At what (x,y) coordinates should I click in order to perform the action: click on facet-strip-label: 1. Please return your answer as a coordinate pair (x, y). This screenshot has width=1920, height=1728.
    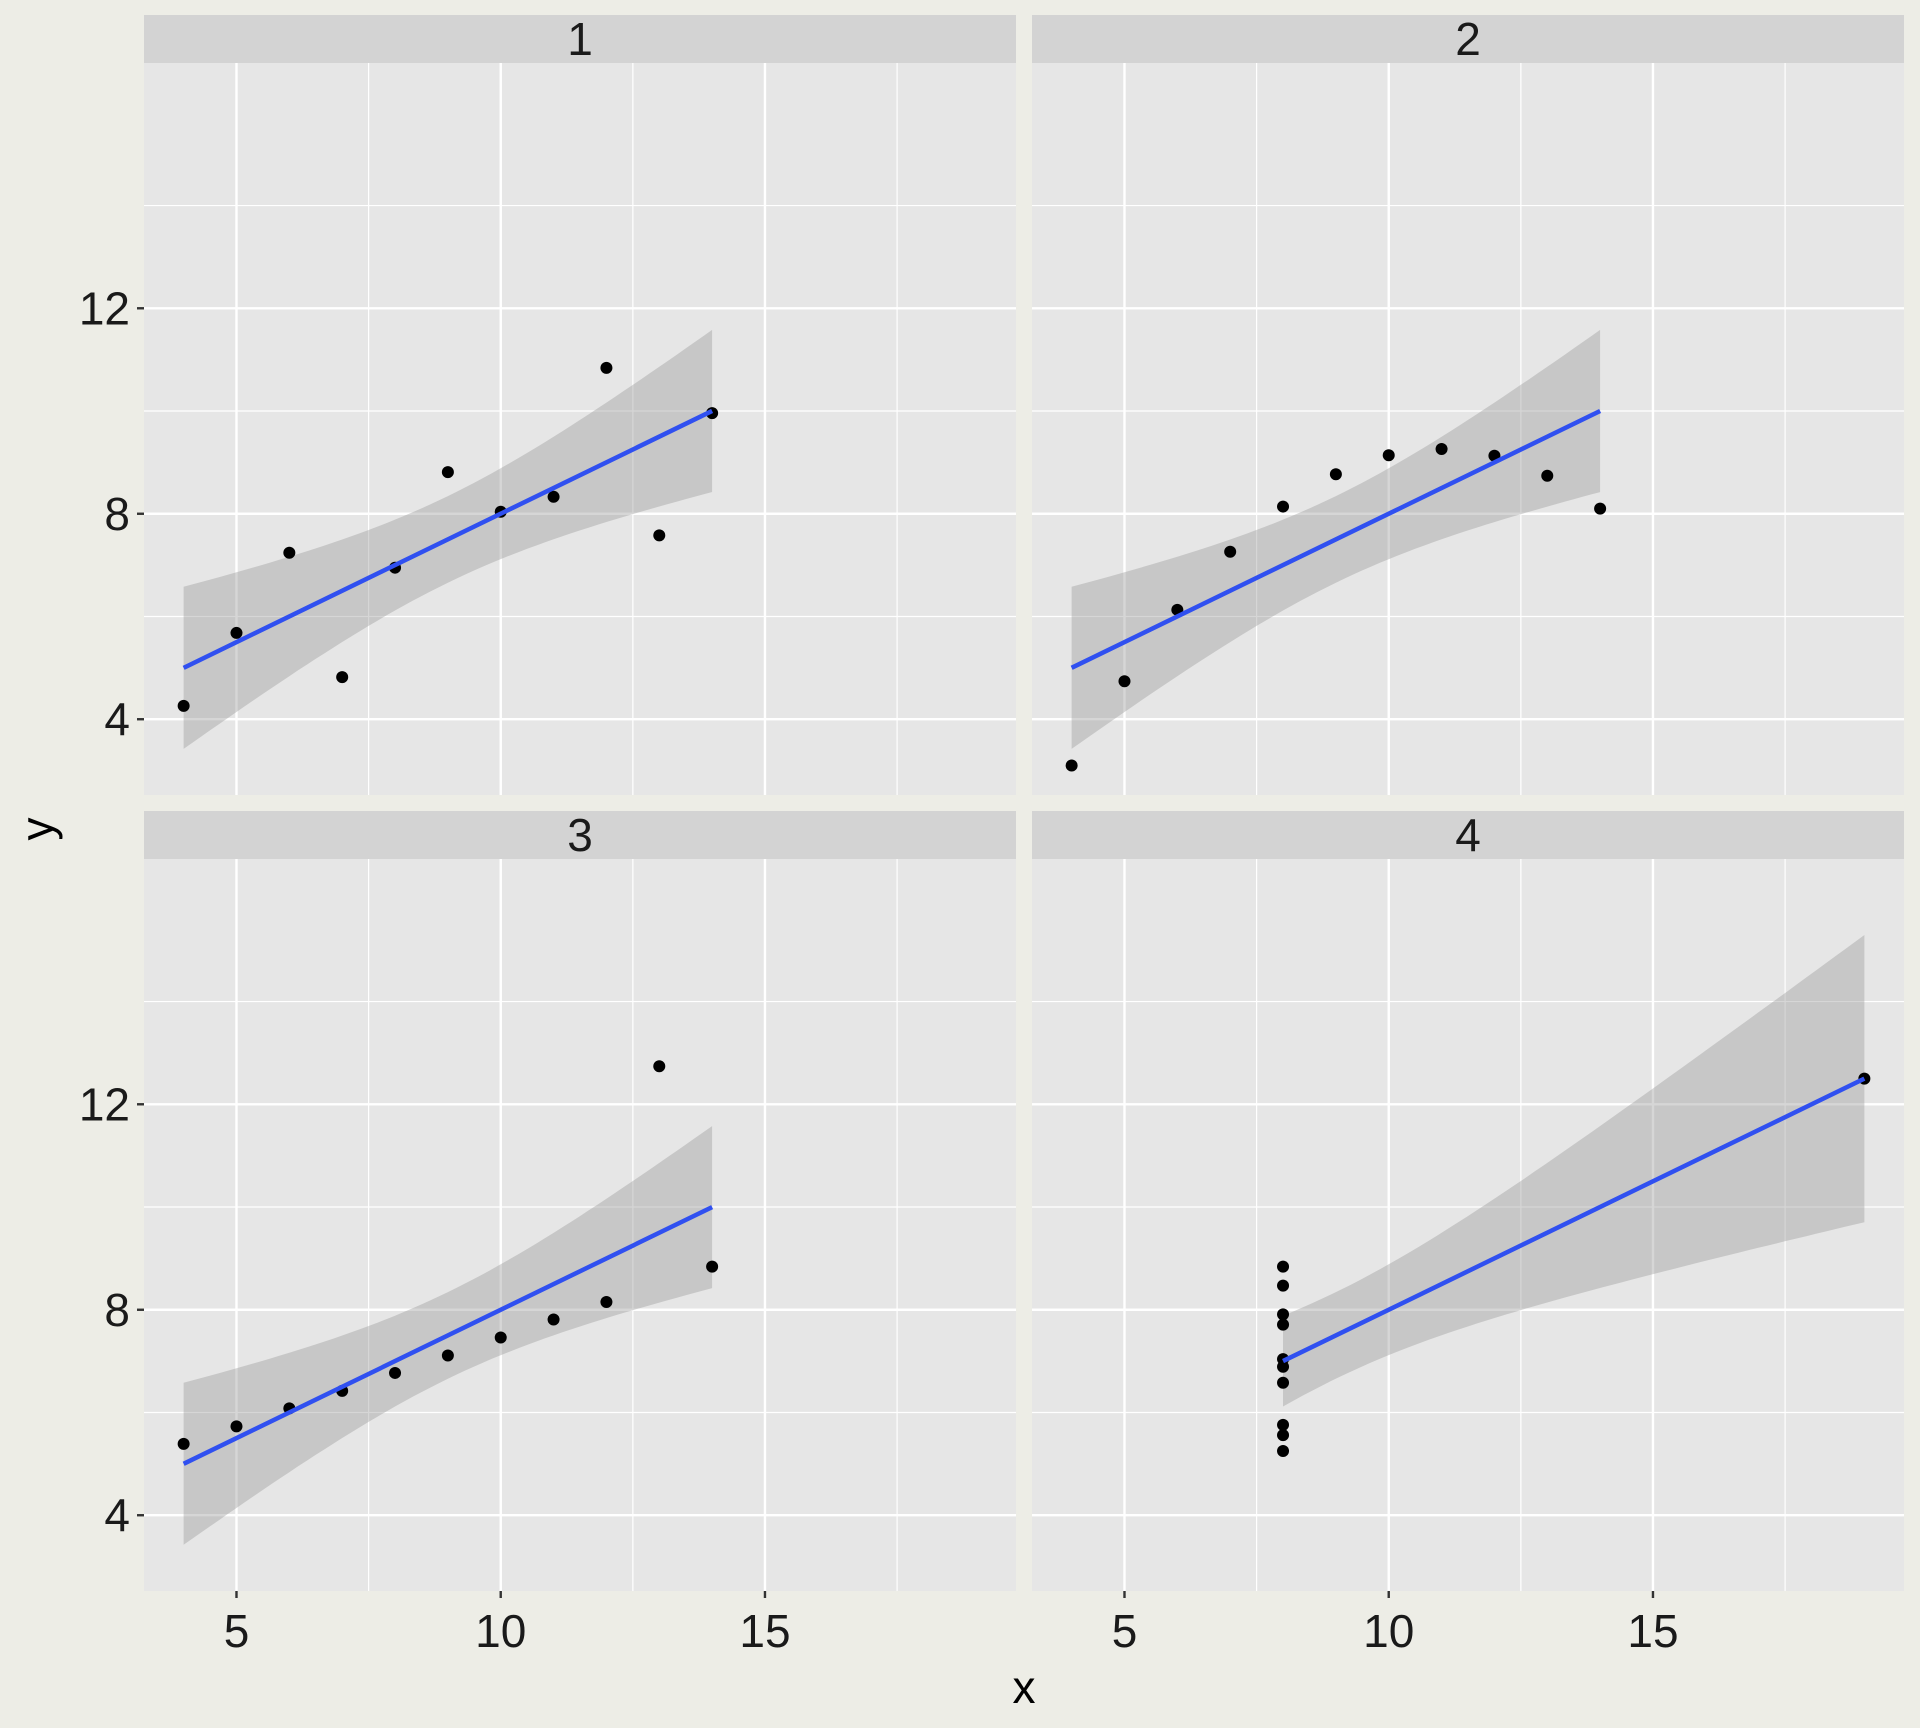
    Looking at the image, I should click on (580, 39).